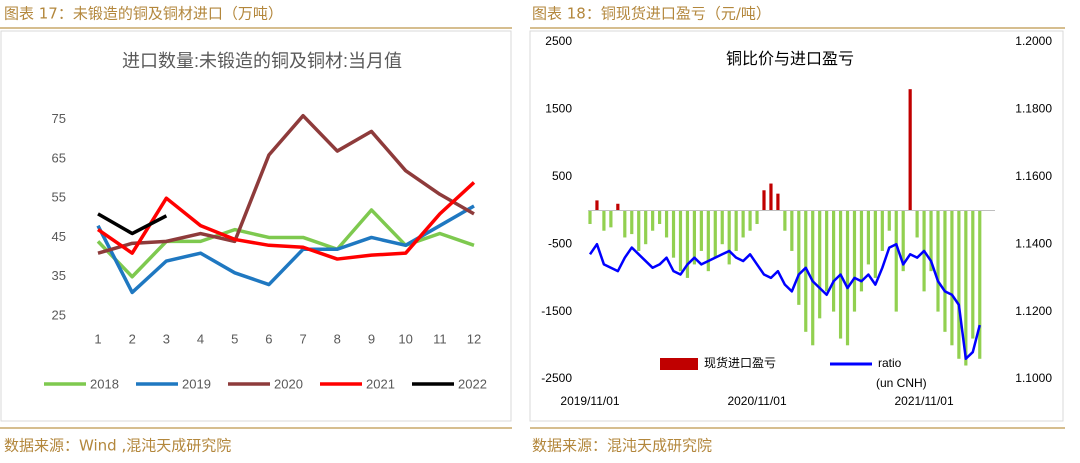 The image size is (1080, 463). I want to click on x-tick-label: 8, so click(337, 338).